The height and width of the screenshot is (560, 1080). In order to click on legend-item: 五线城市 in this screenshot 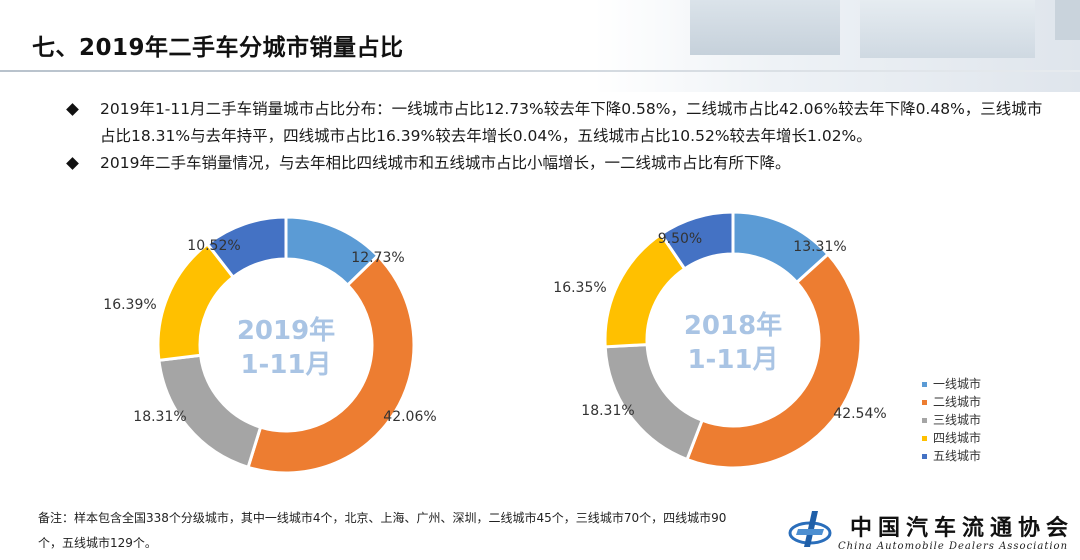, I will do `click(977, 456)`.